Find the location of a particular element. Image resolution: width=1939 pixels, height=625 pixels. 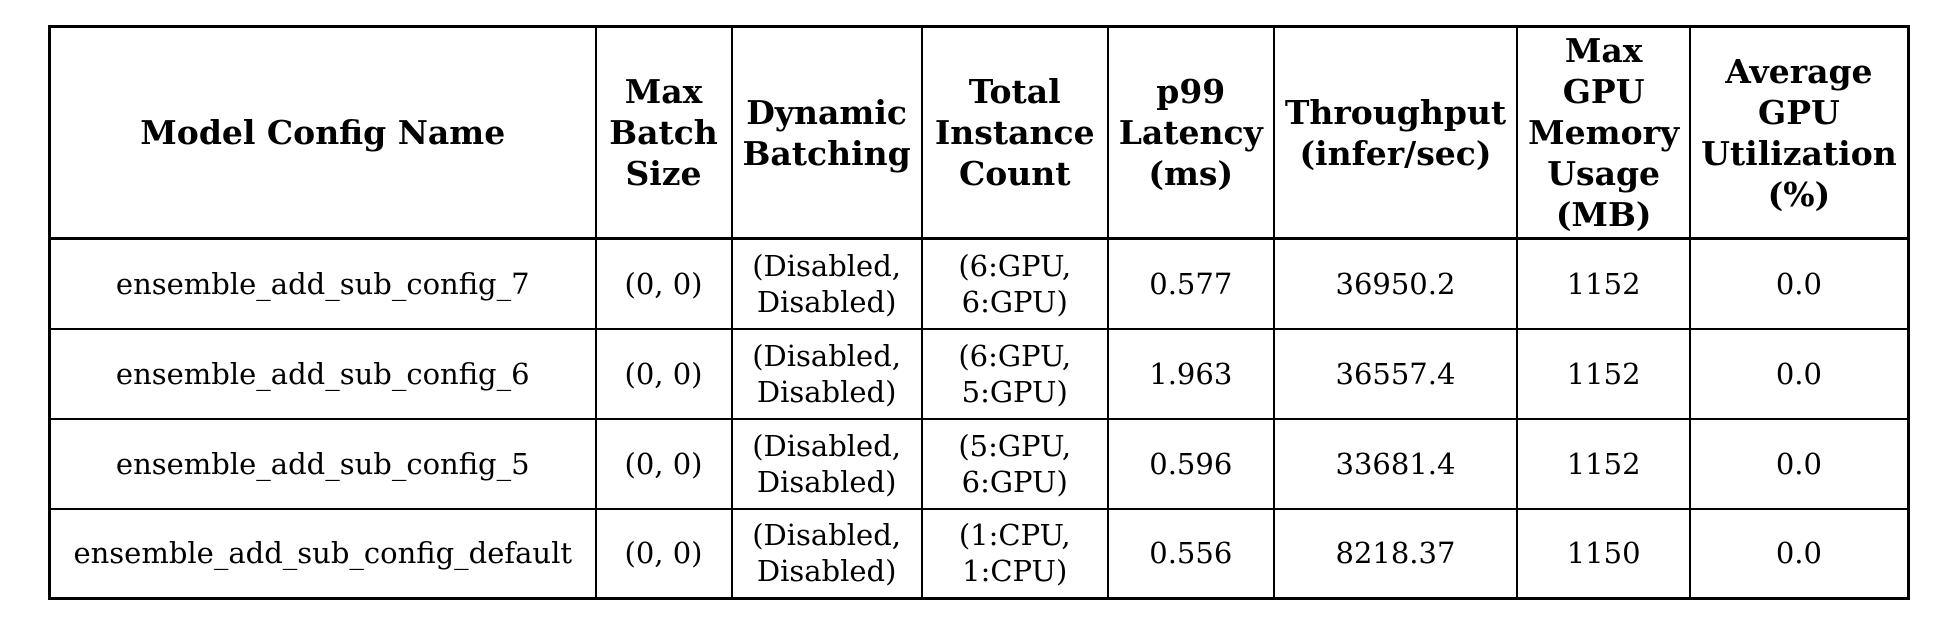

col-header-dynamic-batching: Dynamic Batching is located at coordinates (826, 132).